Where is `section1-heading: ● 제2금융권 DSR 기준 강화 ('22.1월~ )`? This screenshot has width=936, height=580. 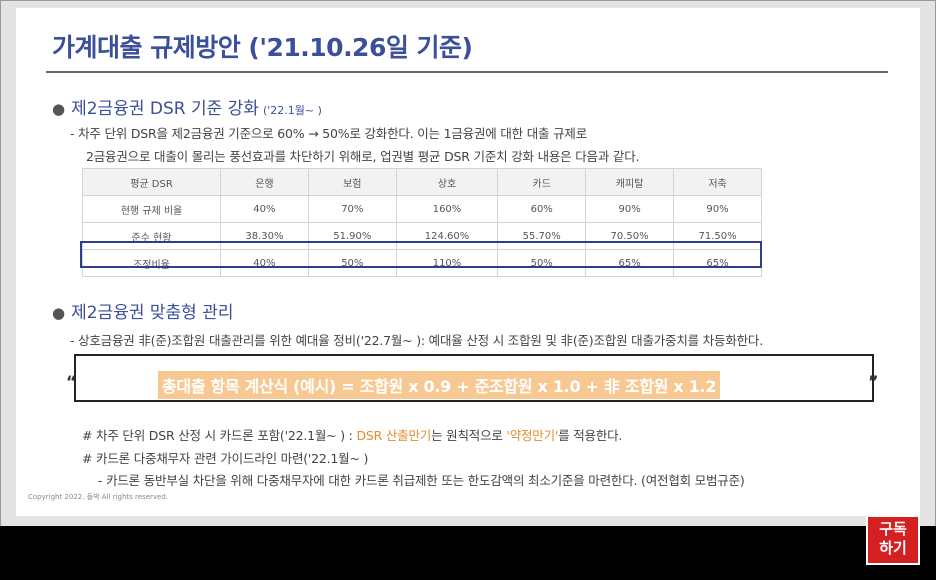
section1-heading: ● 제2금융권 DSR 기준 강화 ('22.1월~ ) is located at coordinates (187, 106).